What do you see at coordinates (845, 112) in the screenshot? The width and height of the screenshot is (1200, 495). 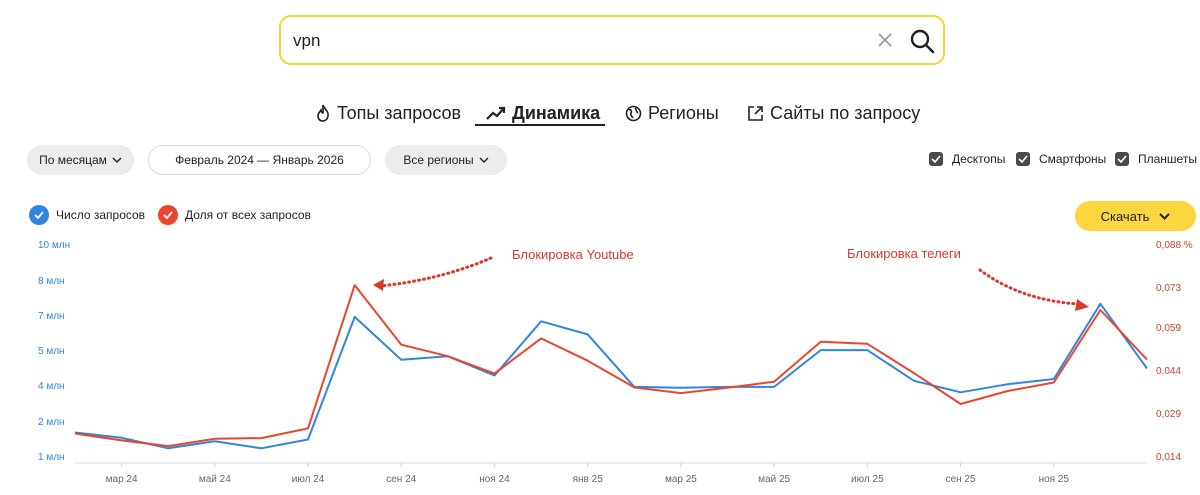 I see `tab-label: Сайты по запросу` at bounding box center [845, 112].